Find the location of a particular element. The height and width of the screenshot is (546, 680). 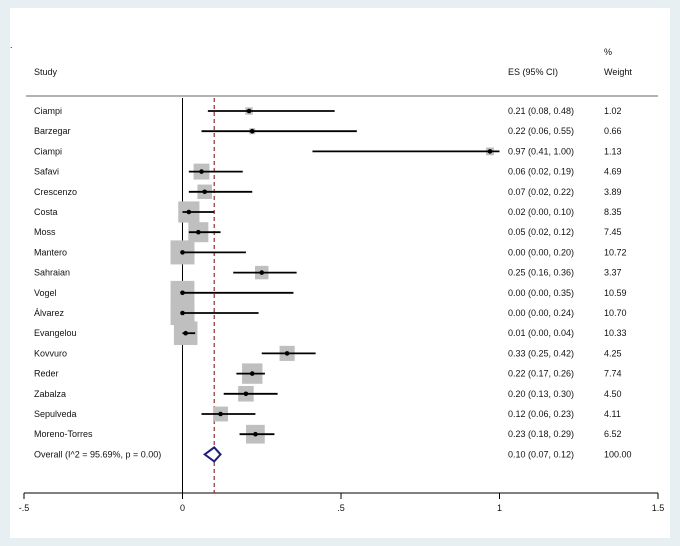

weight-value: 7.45 is located at coordinates (613, 232).